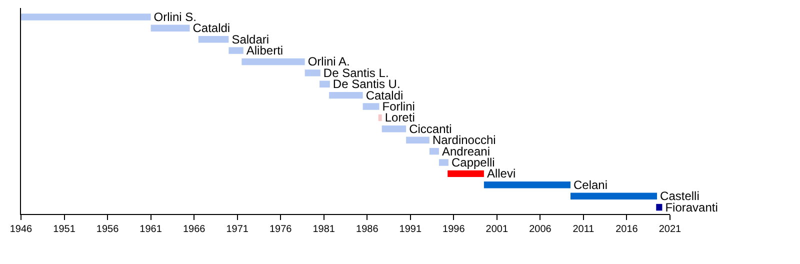 The image size is (800, 264). Describe the element at coordinates (540, 229) in the screenshot. I see `x-tick-label: 2006` at that location.